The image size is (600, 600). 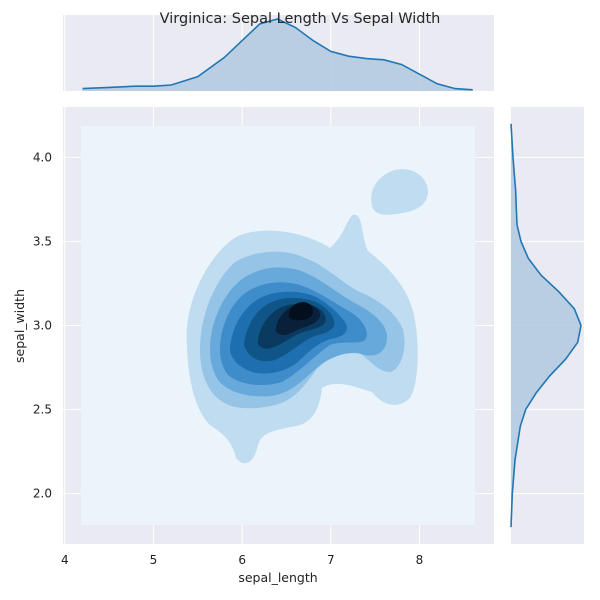 I want to click on y-tick-label: 3.5, so click(x=42, y=241).